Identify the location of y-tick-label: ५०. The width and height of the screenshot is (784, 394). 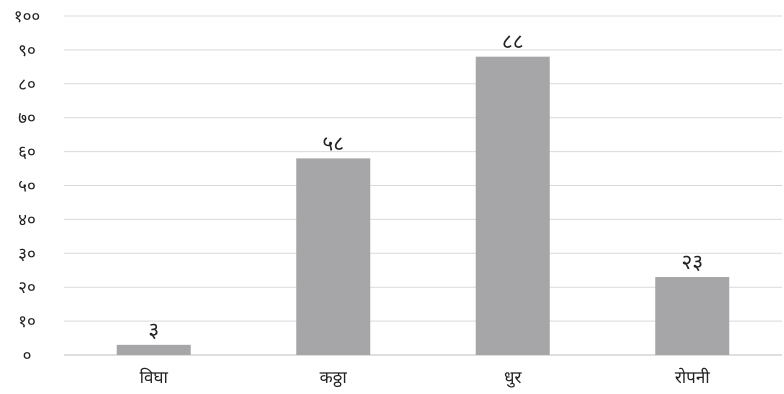
(27, 187).